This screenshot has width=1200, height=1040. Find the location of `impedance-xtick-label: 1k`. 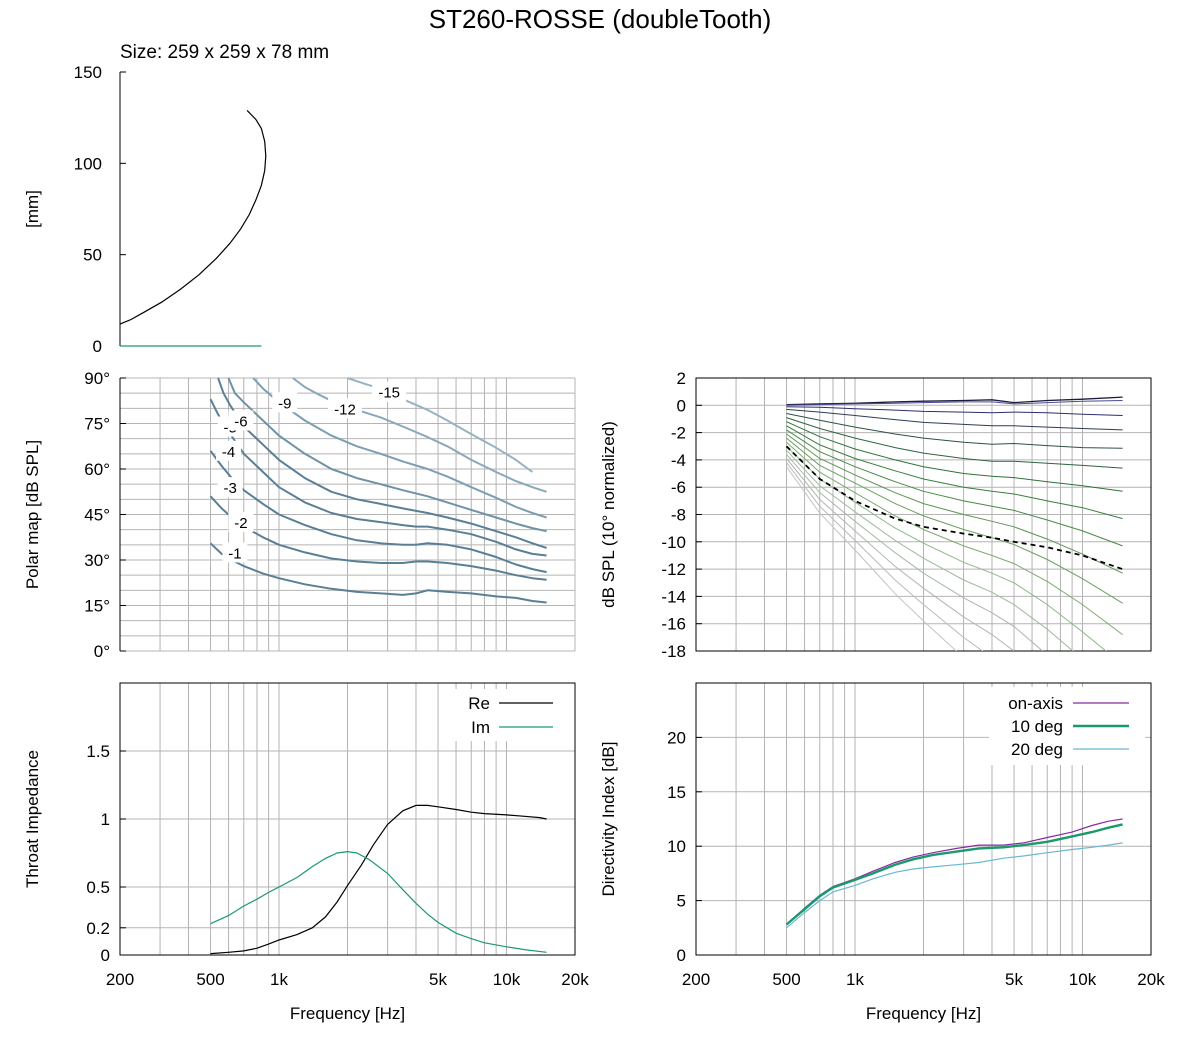

impedance-xtick-label: 1k is located at coordinates (279, 979).